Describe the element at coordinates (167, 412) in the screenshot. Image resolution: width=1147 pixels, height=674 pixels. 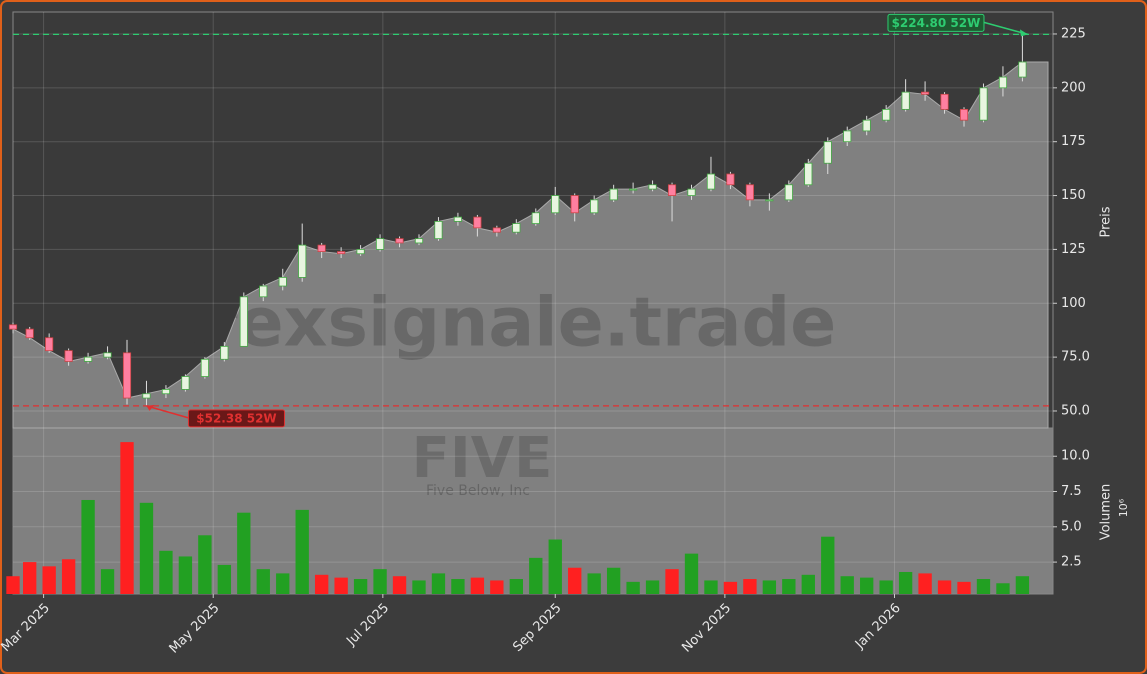
I see `annotation-arrow` at that location.